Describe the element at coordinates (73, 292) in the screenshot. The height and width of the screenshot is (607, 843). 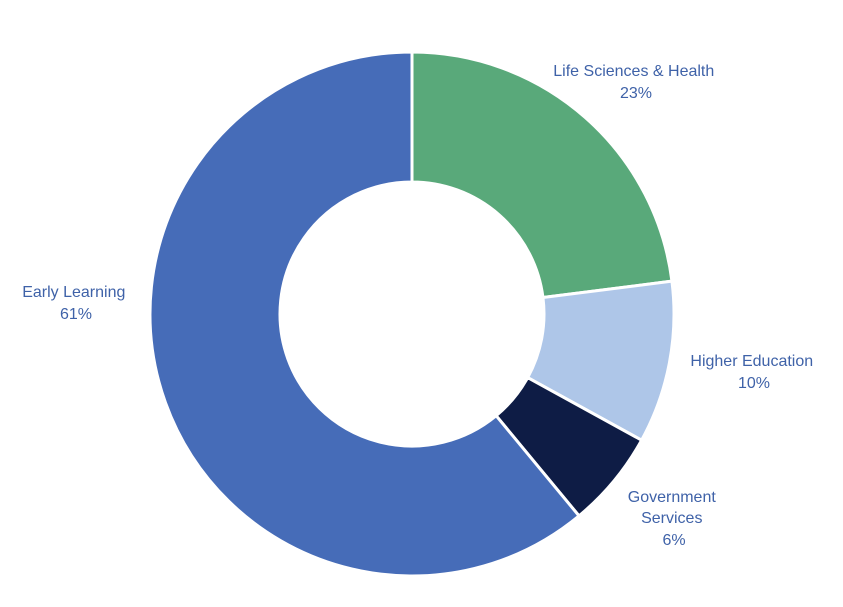
I see `label-early-learning-name: Early Learning` at that location.